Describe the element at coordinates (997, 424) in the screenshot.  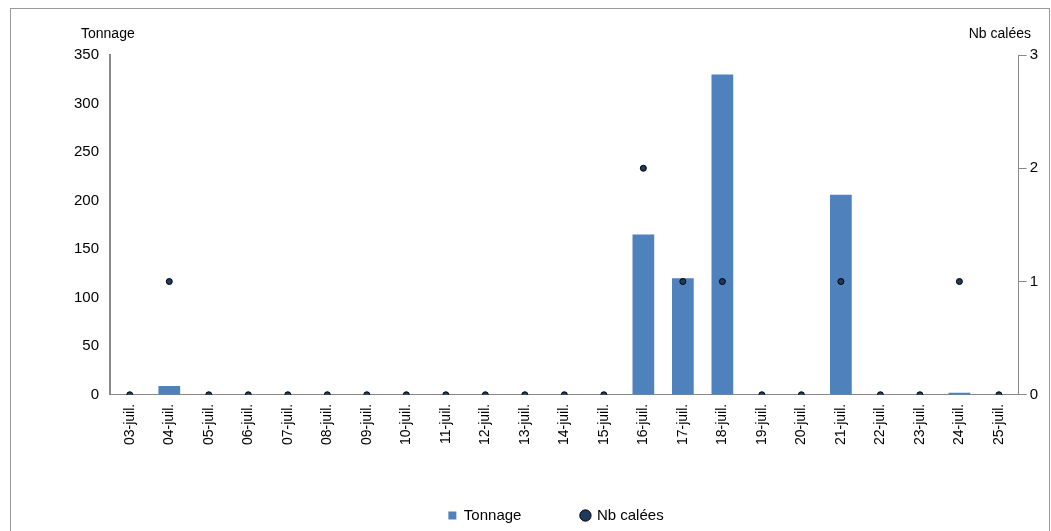
I see `x-tick-label: 25-juil.` at that location.